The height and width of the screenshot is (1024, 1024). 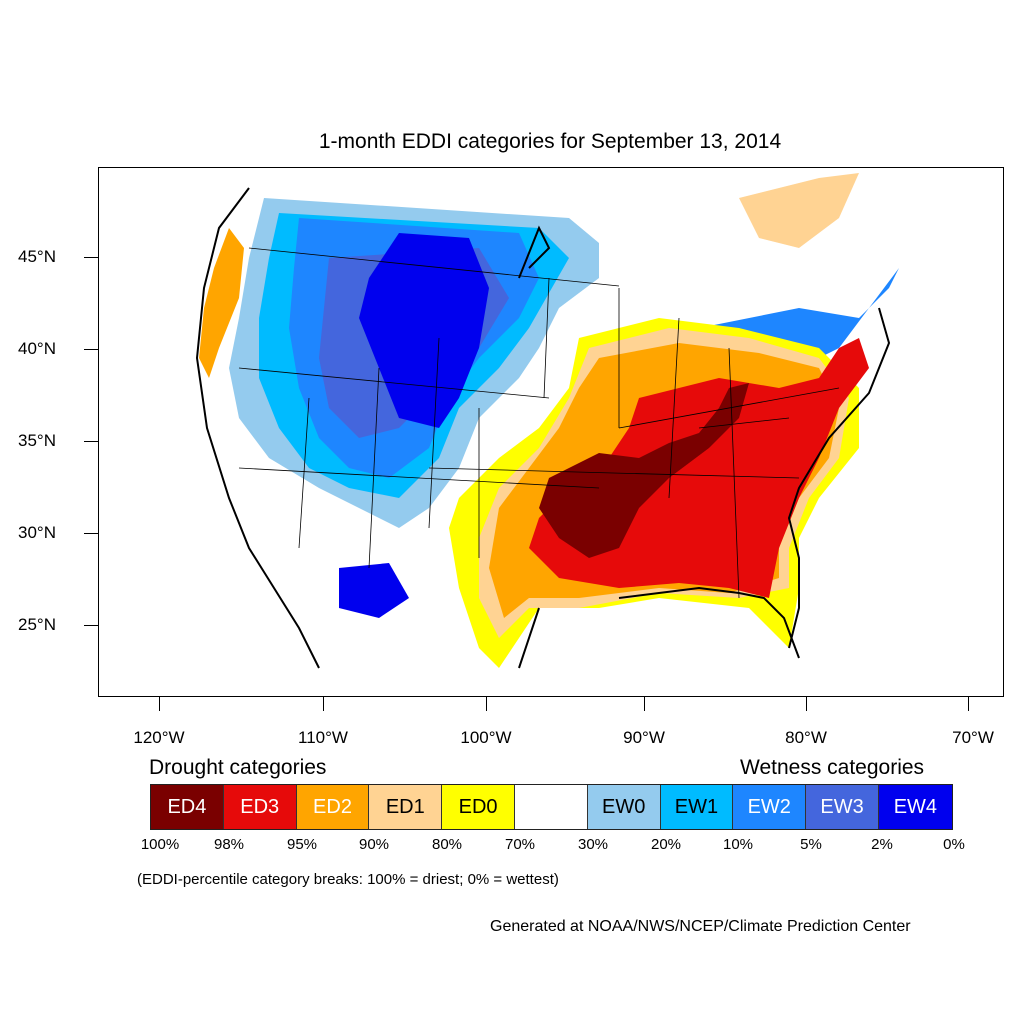 I want to click on drought-heading: Drought categories, so click(x=238, y=767).